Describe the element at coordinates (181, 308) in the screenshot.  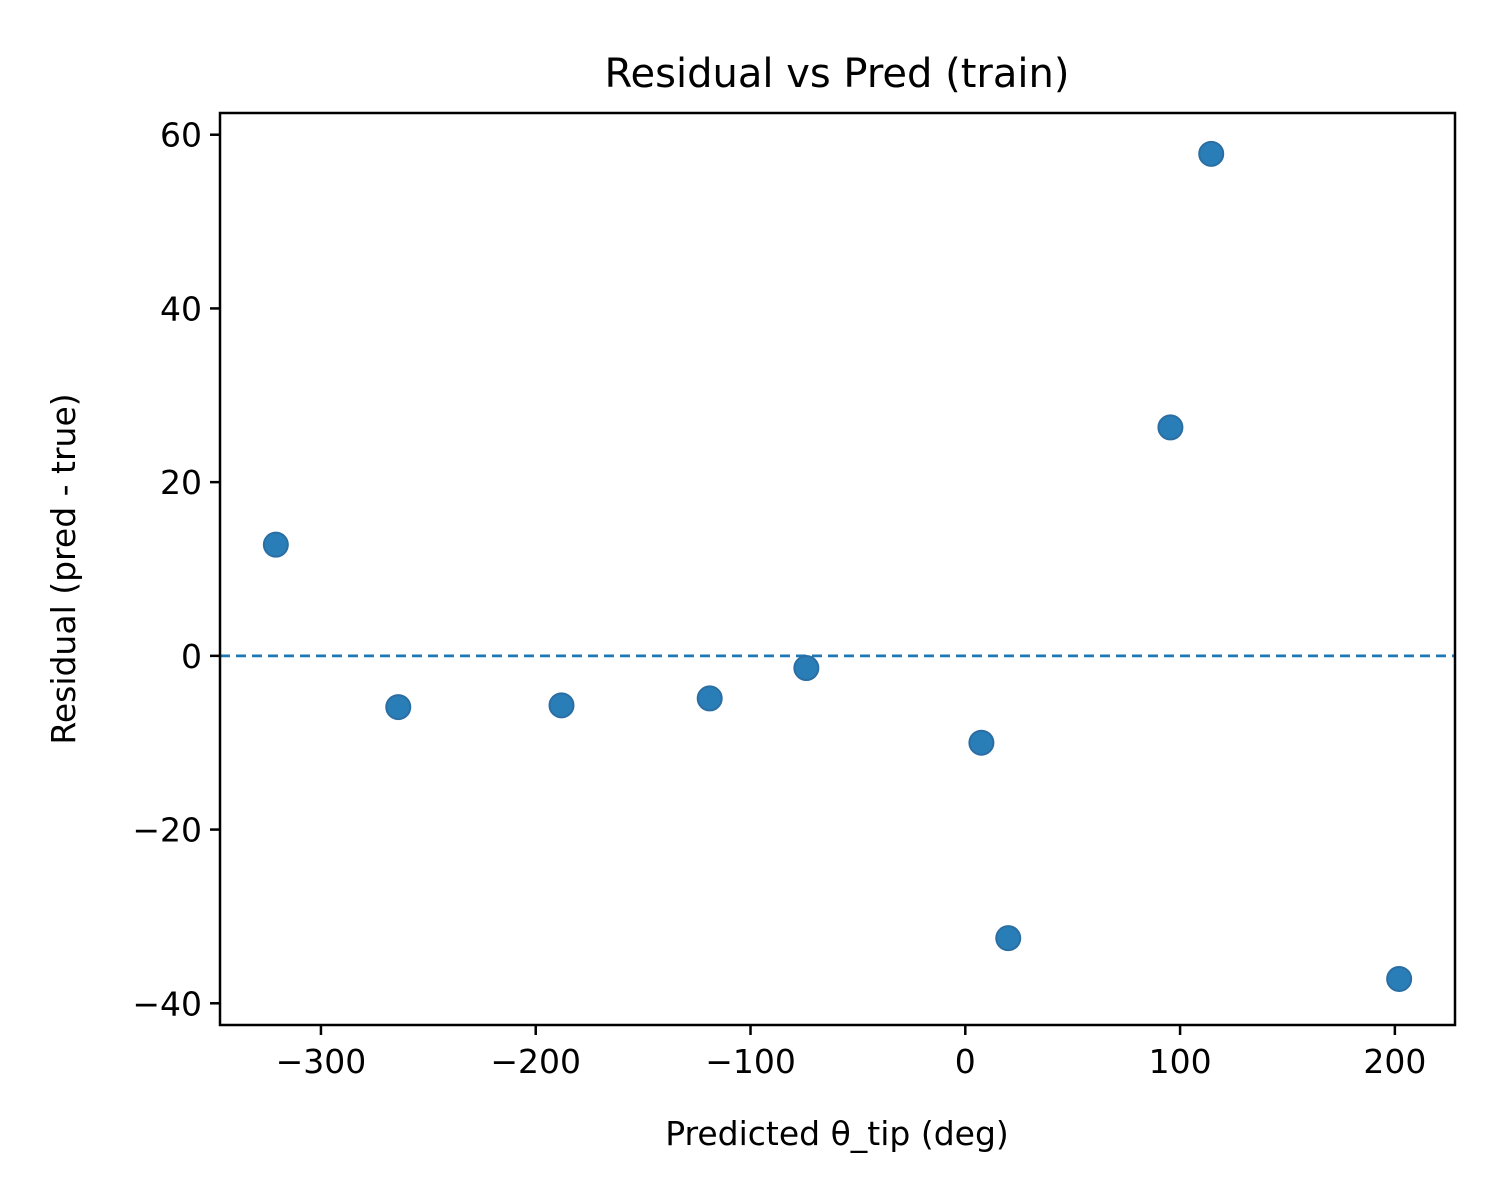
I see `y-tick-label: 40` at that location.